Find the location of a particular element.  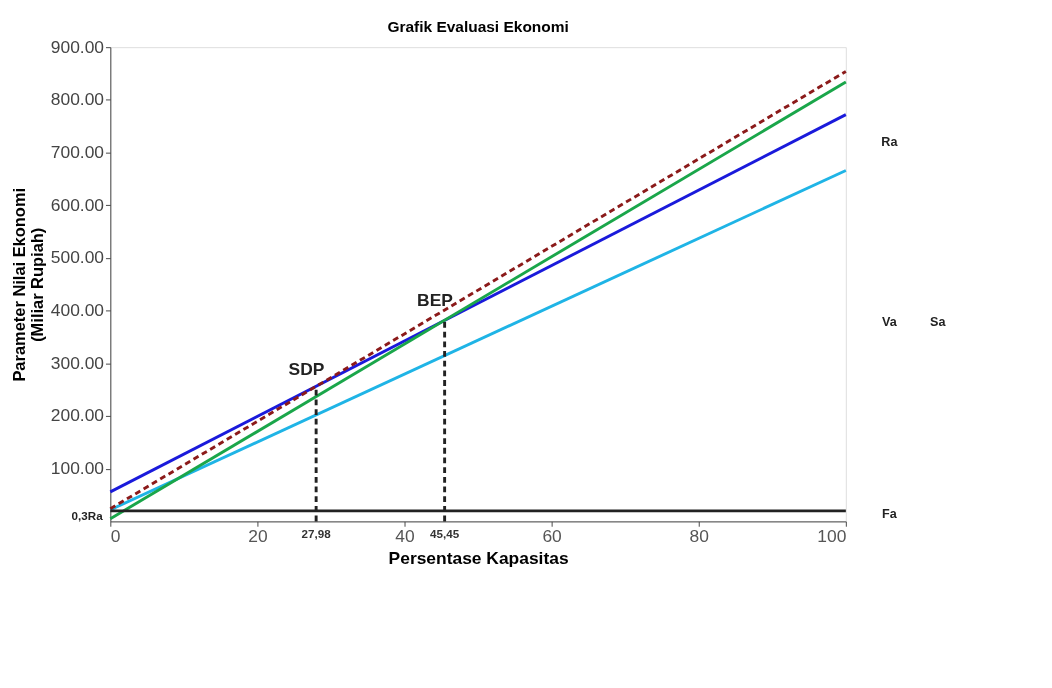

chart-title: Grafik Evaluasi Ekonomi is located at coordinates (478, 26).